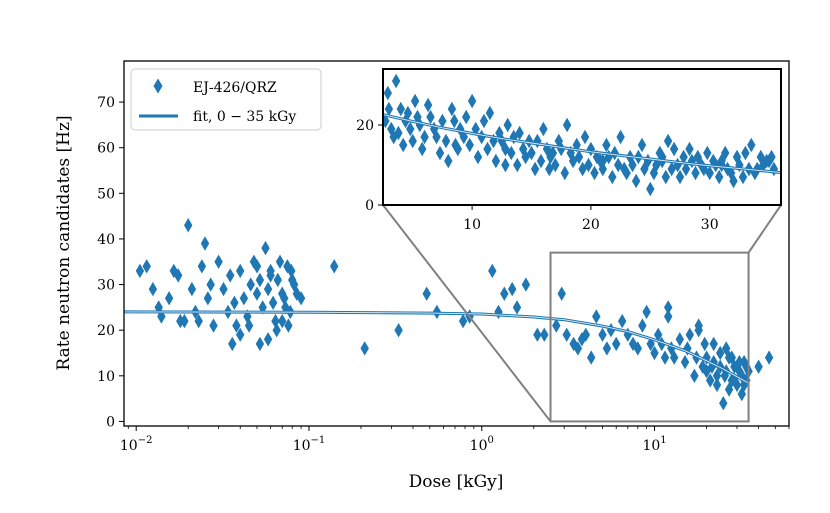 This screenshot has height=513, width=830. Describe the element at coordinates (110, 422) in the screenshot. I see `y-tick-label: 0` at that location.